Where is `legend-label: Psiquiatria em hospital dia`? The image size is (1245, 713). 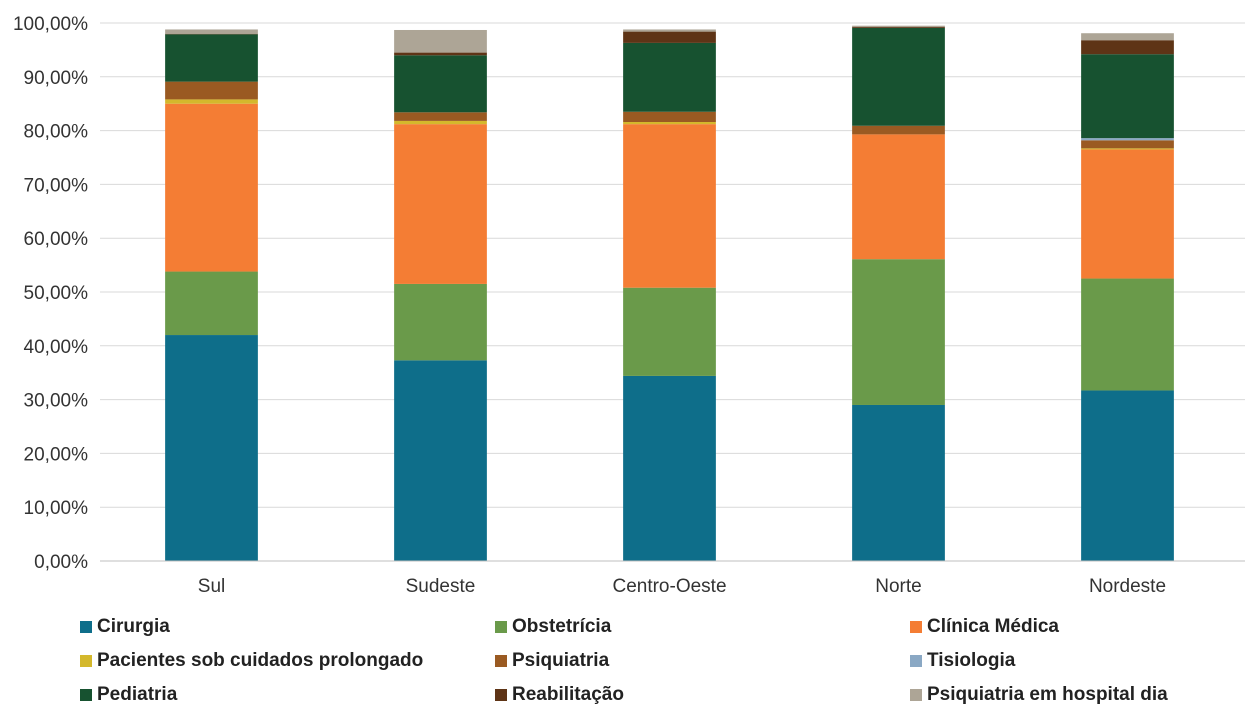 legend-label: Psiquiatria em hospital dia is located at coordinates (1047, 694).